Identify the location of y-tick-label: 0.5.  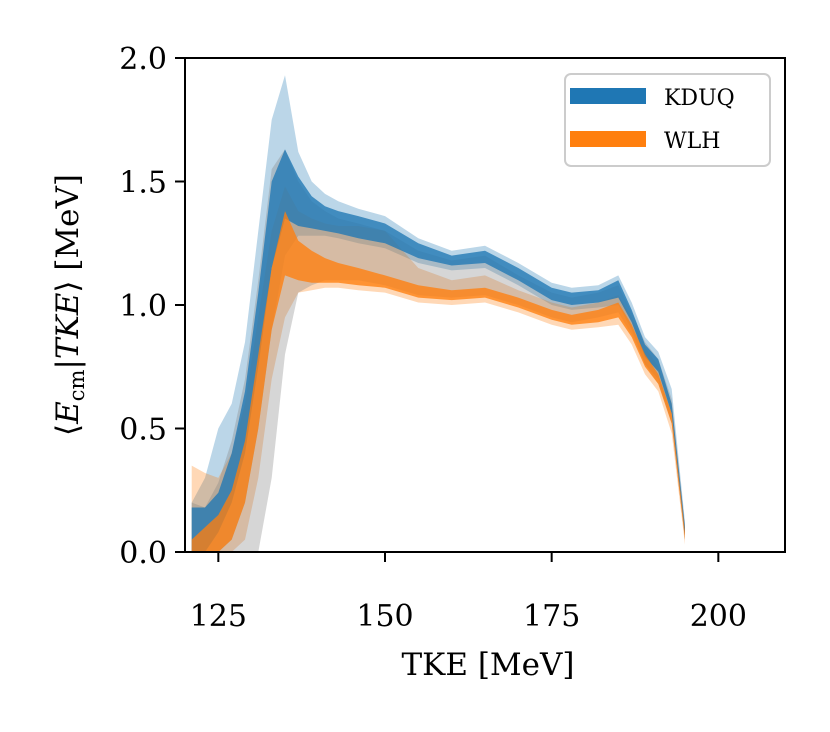
(143, 430).